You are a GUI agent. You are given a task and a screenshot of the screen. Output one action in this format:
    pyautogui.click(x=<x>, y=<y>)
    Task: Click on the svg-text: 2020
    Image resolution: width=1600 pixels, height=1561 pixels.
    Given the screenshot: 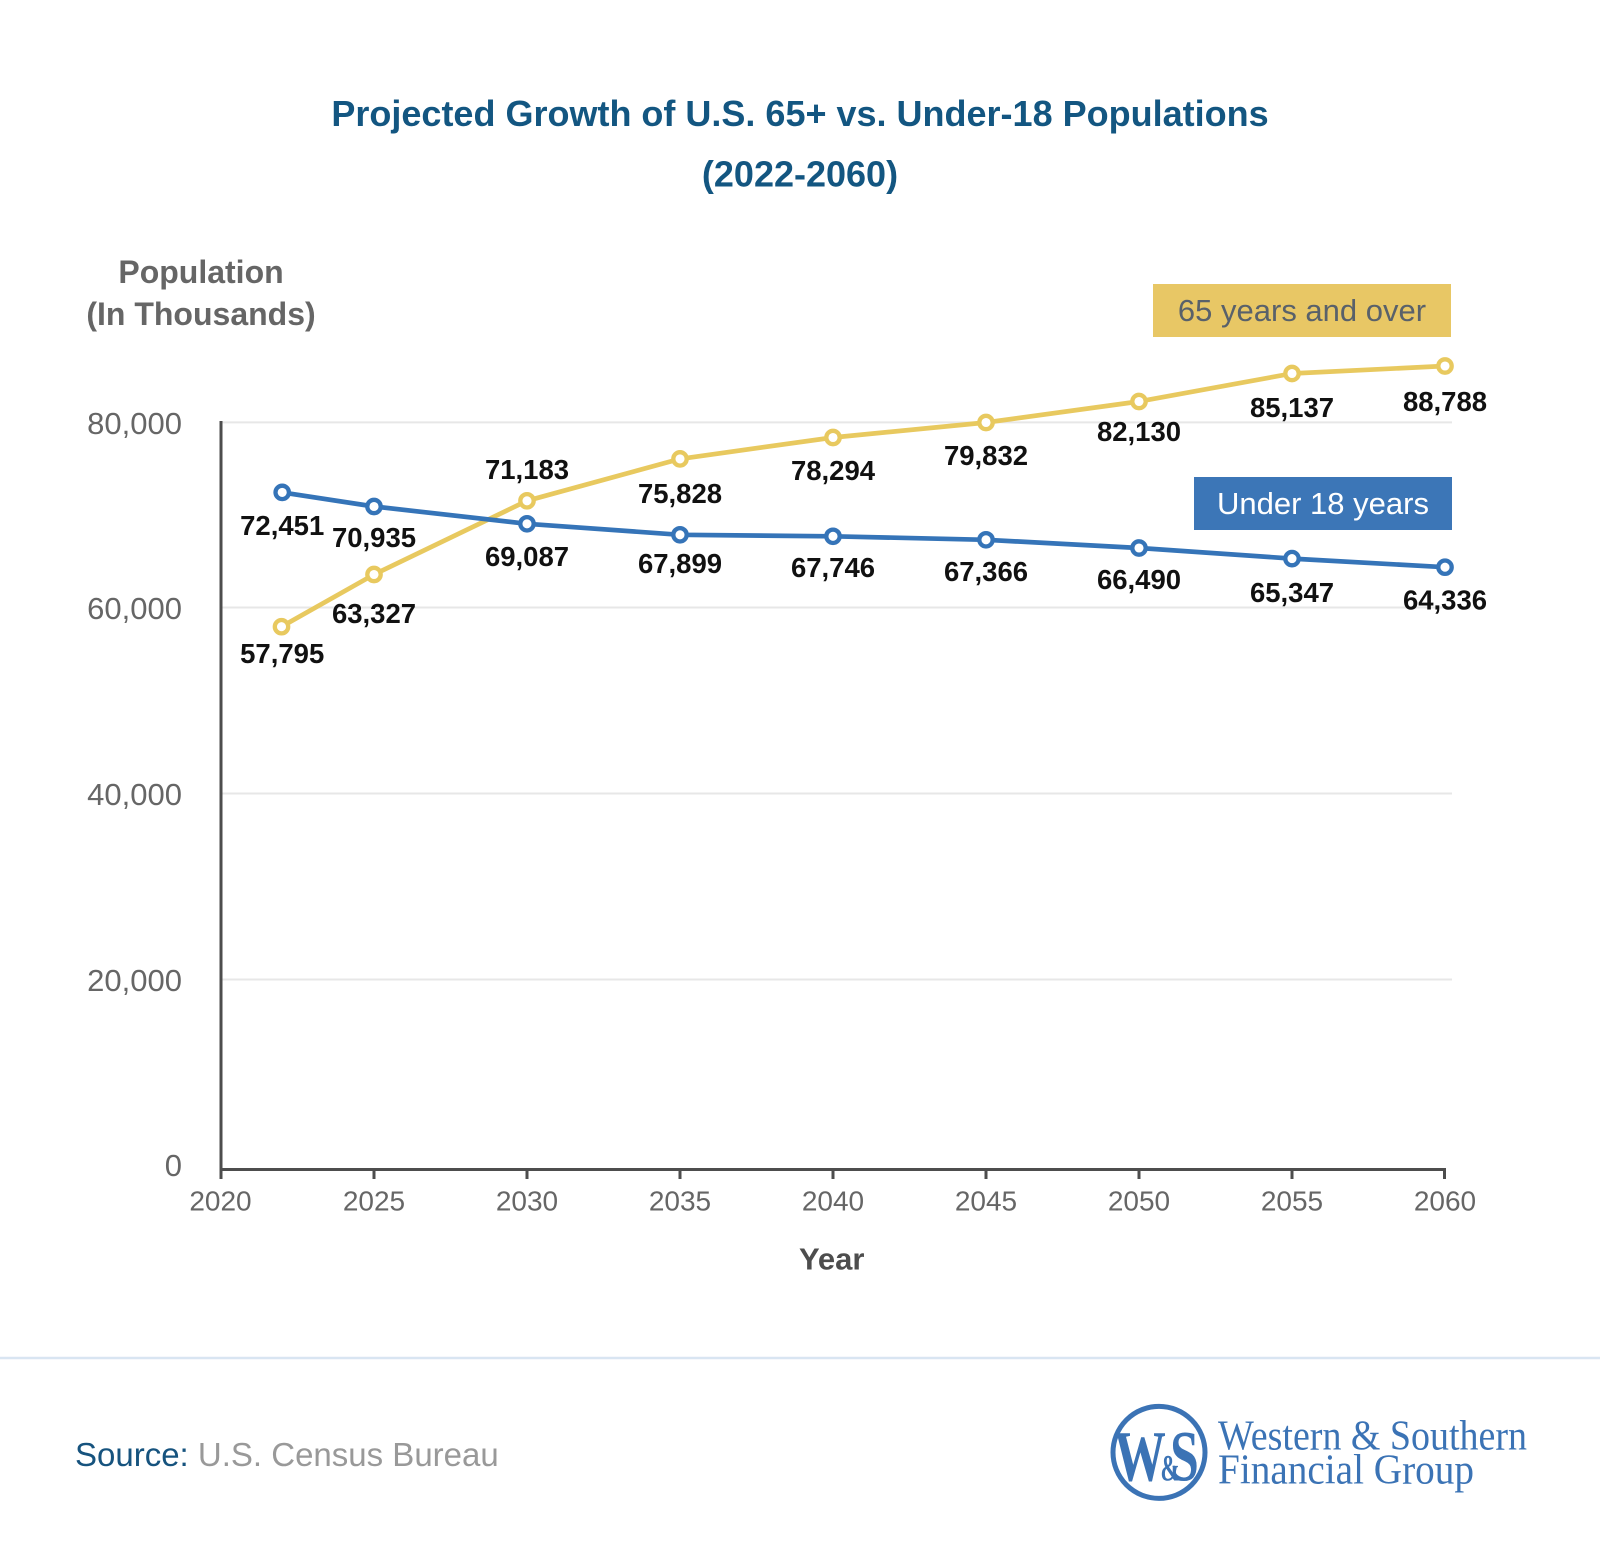 What is the action you would take?
    pyautogui.click(x=220, y=1201)
    